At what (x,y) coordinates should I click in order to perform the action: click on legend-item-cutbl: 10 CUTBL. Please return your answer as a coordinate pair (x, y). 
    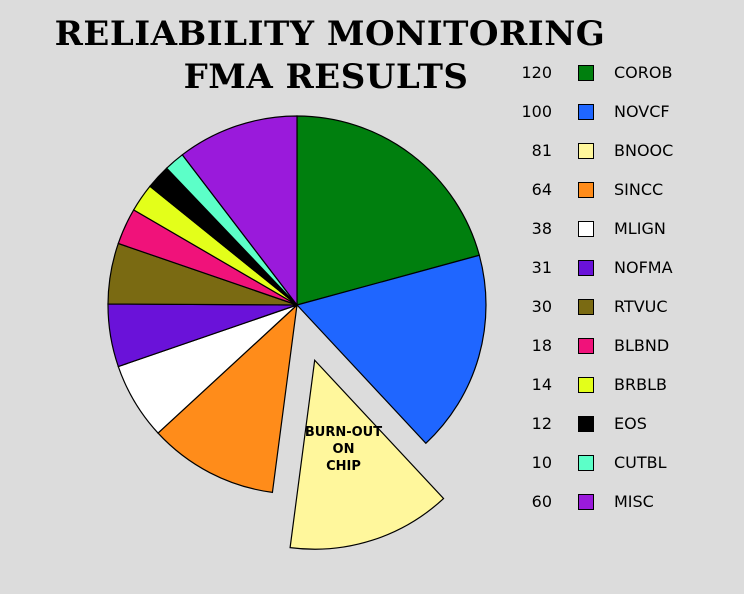
    Looking at the image, I should click on (625, 463).